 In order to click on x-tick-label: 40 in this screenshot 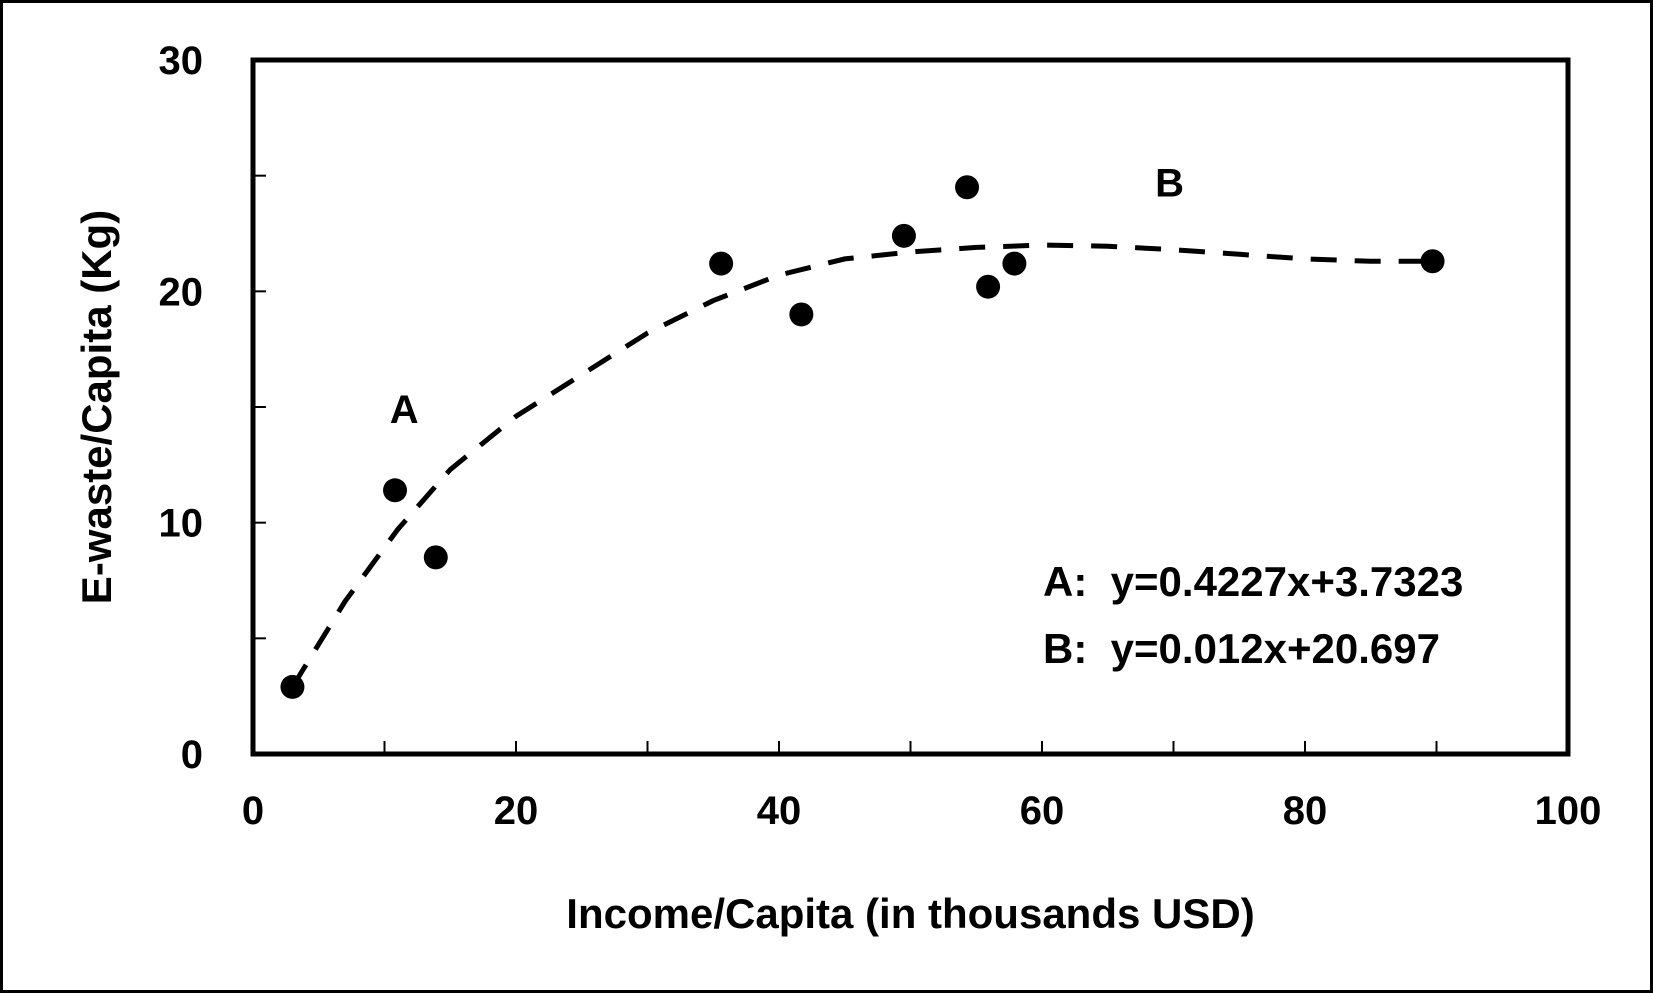, I will do `click(779, 811)`.